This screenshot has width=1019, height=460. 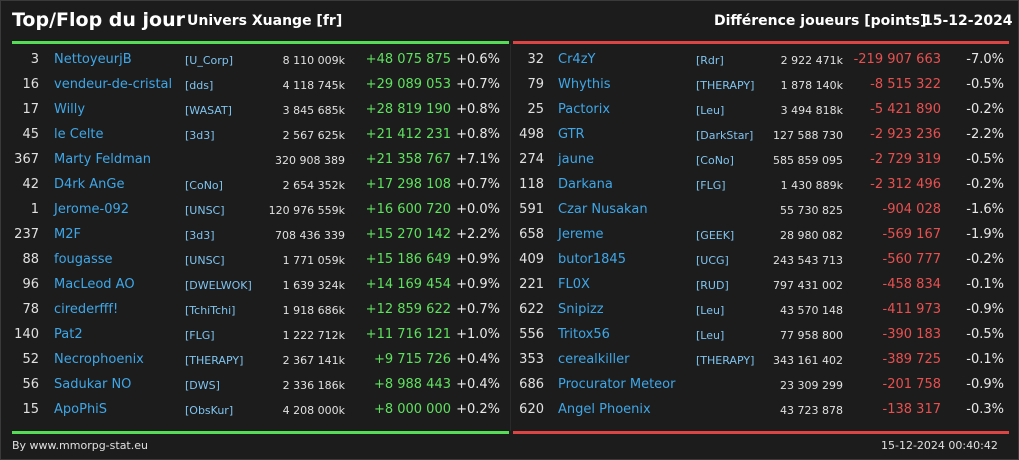 I want to click on player-name: cirederfff!, so click(x=86, y=309).